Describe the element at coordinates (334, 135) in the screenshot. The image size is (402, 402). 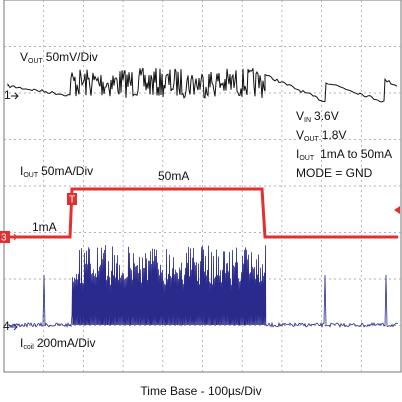
I see `value: 1.8V` at that location.